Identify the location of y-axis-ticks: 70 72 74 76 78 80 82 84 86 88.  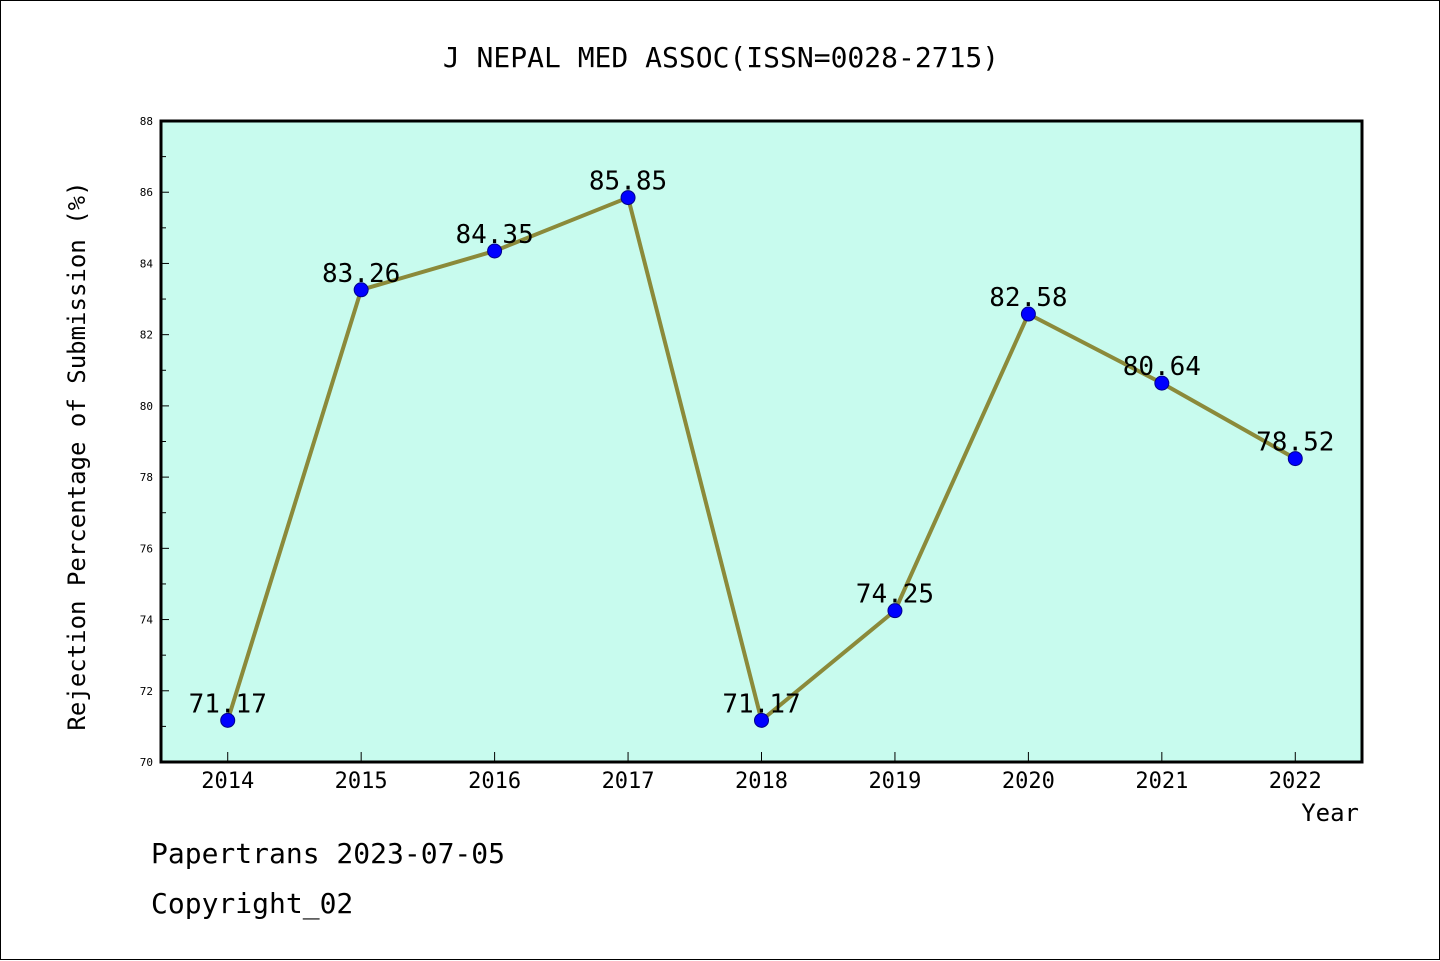
(154, 442).